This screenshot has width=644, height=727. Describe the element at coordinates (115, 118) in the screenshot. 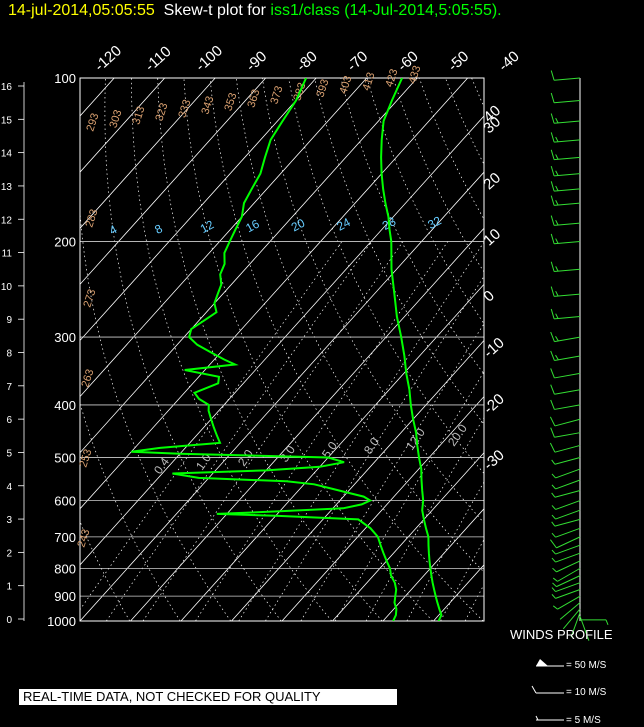

I see `theta-label: 303` at that location.